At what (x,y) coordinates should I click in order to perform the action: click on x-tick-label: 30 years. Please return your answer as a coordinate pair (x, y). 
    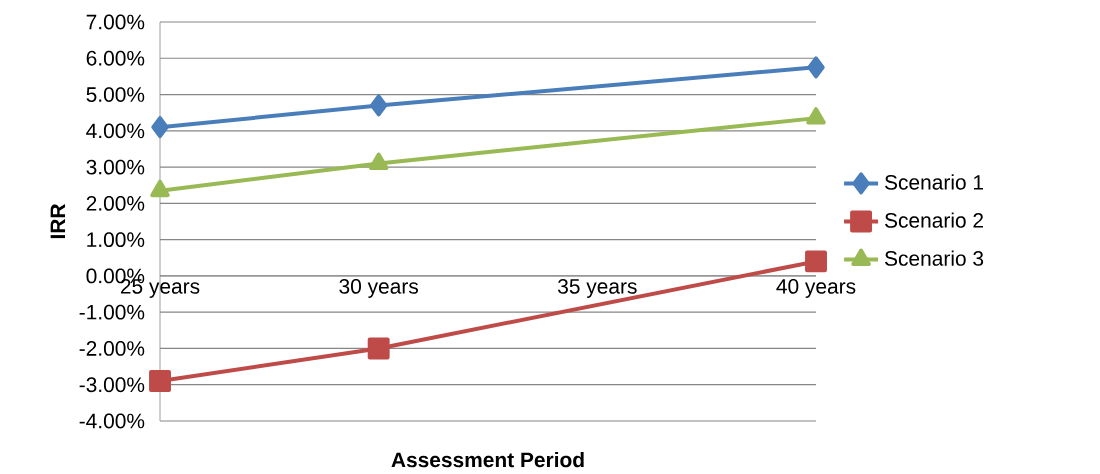
    Looking at the image, I should click on (378, 288).